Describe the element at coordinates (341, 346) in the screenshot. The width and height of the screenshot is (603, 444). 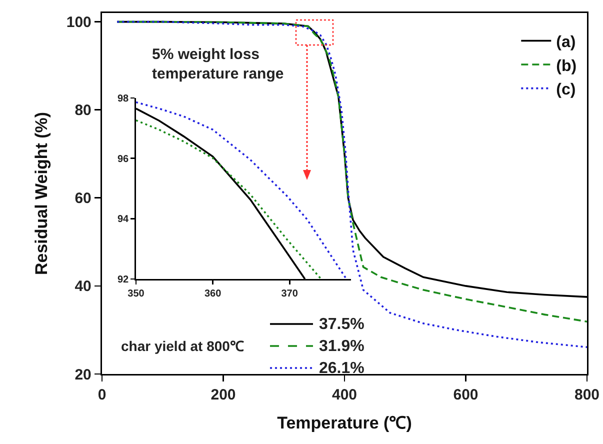
I see `annotation: 31.9%` at that location.